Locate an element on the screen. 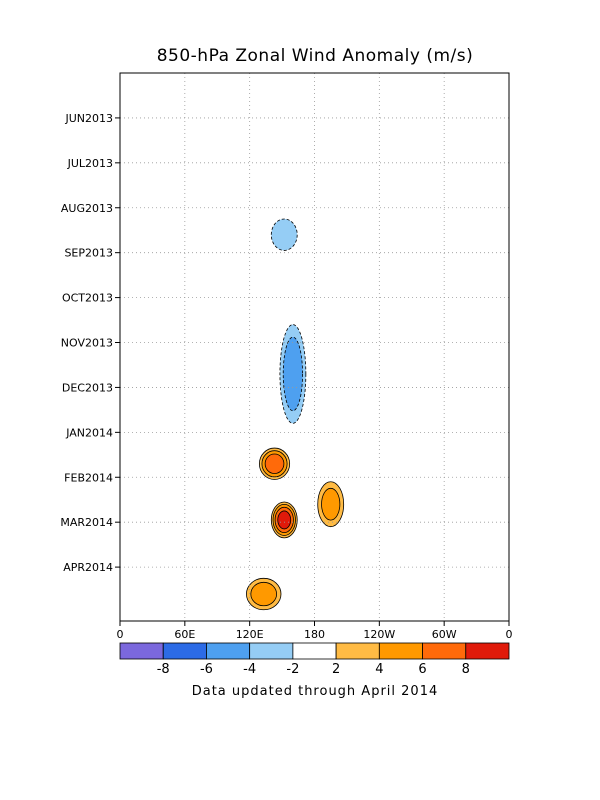 The image size is (600, 800). colorbar-label: -2 is located at coordinates (292, 669).